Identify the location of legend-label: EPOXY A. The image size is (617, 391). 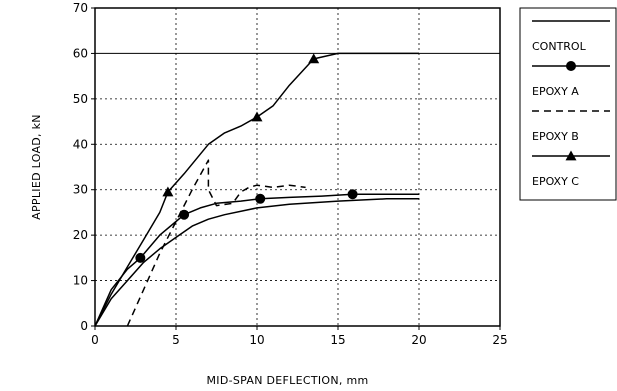
(555, 91).